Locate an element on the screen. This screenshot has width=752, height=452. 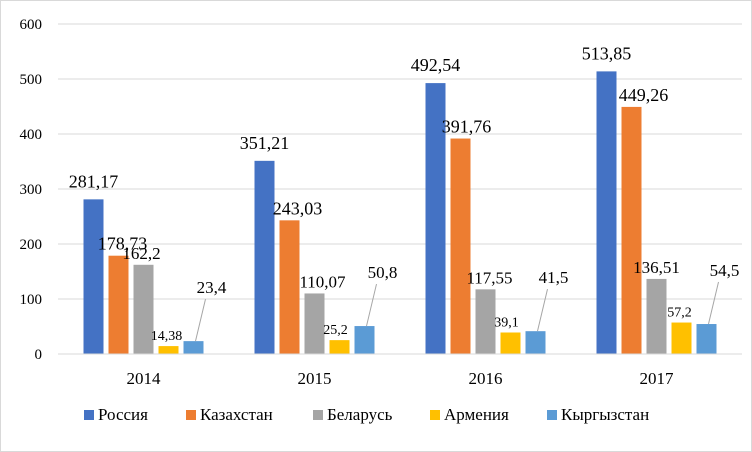
y-tick-label: 300 is located at coordinates (31, 190).